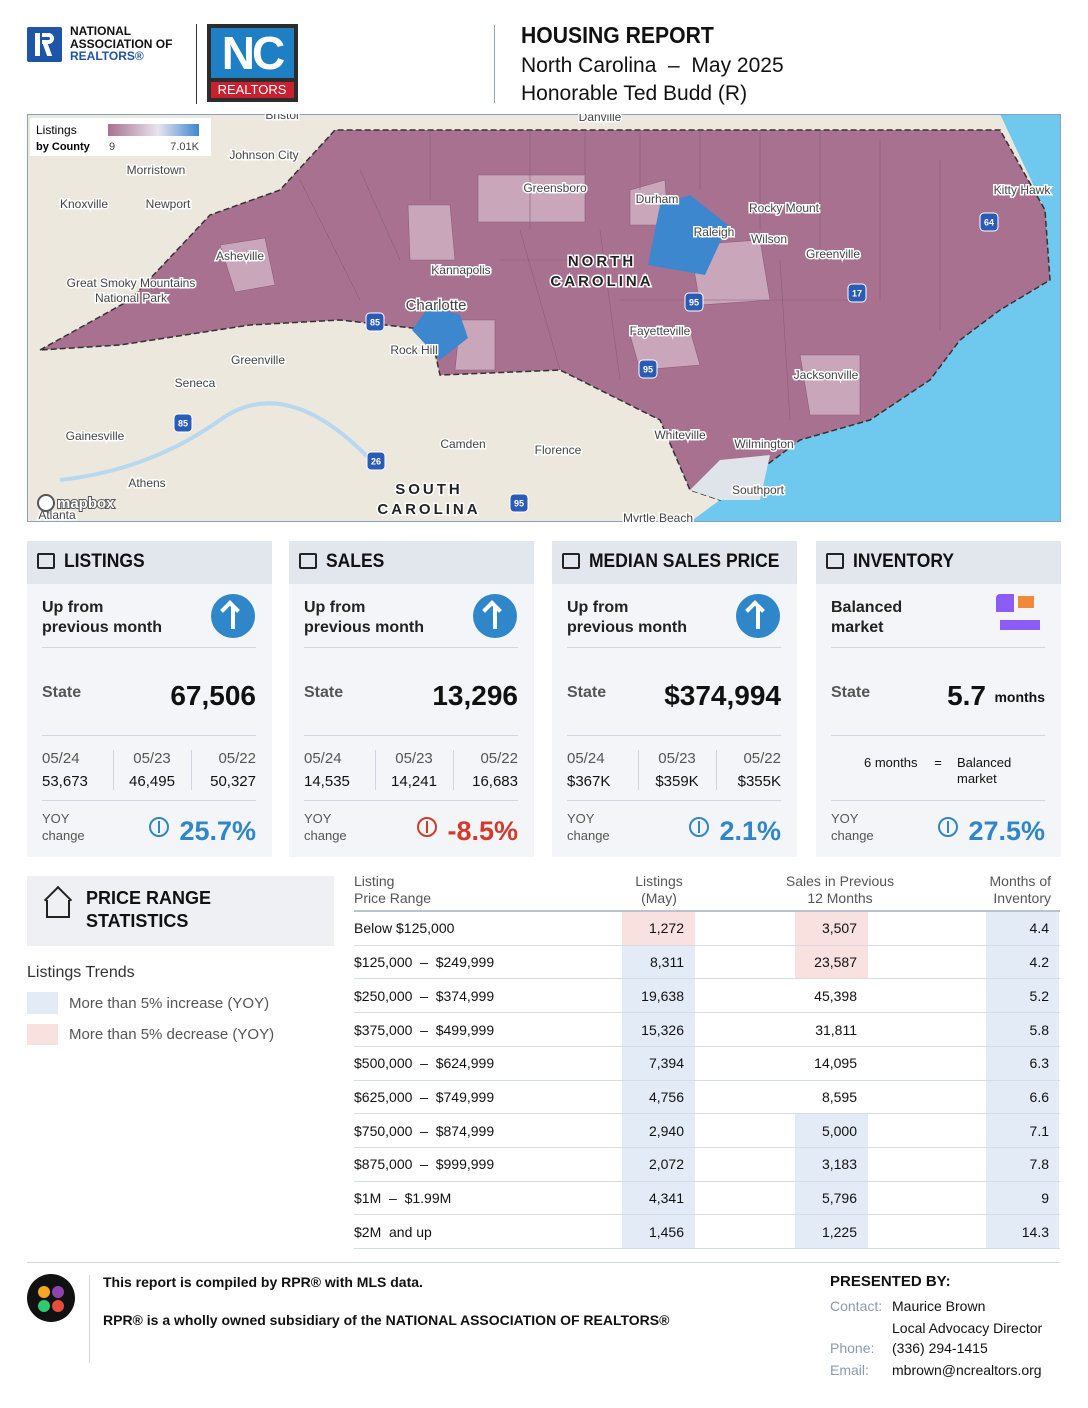 This screenshot has height=1408, width=1088. Describe the element at coordinates (839, 1231) in the screenshot. I see `table-cell: 1,225` at that location.